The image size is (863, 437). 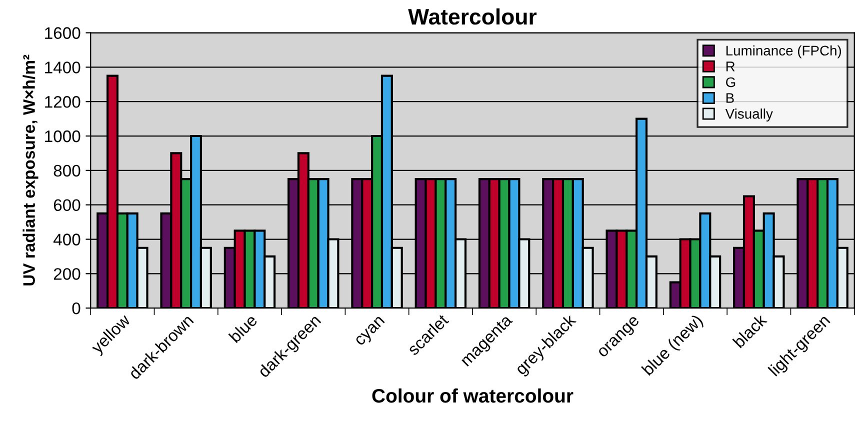 What do you see at coordinates (62, 136) in the screenshot?
I see `y-tick-label: 1000` at bounding box center [62, 136].